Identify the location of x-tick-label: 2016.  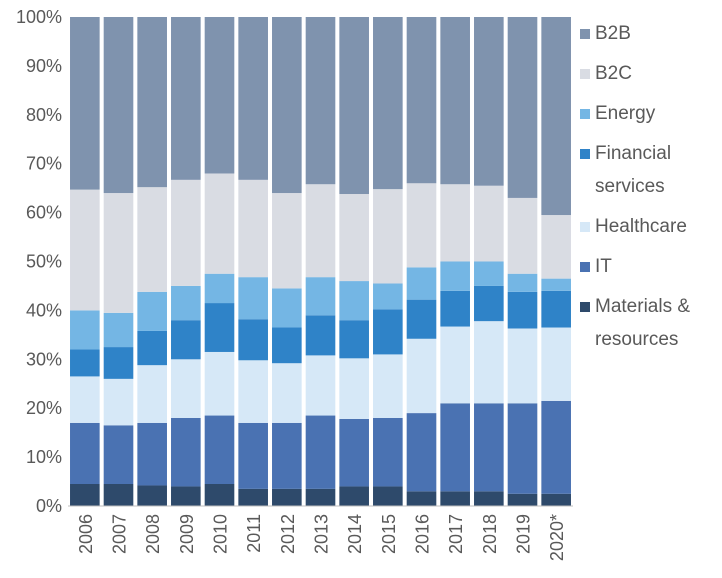
(423, 534).